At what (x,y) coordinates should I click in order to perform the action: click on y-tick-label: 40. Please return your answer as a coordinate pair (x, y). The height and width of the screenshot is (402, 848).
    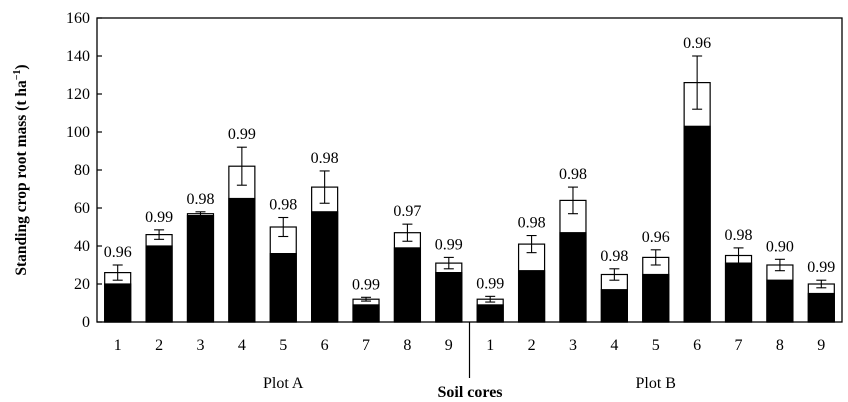
    Looking at the image, I should click on (82, 246).